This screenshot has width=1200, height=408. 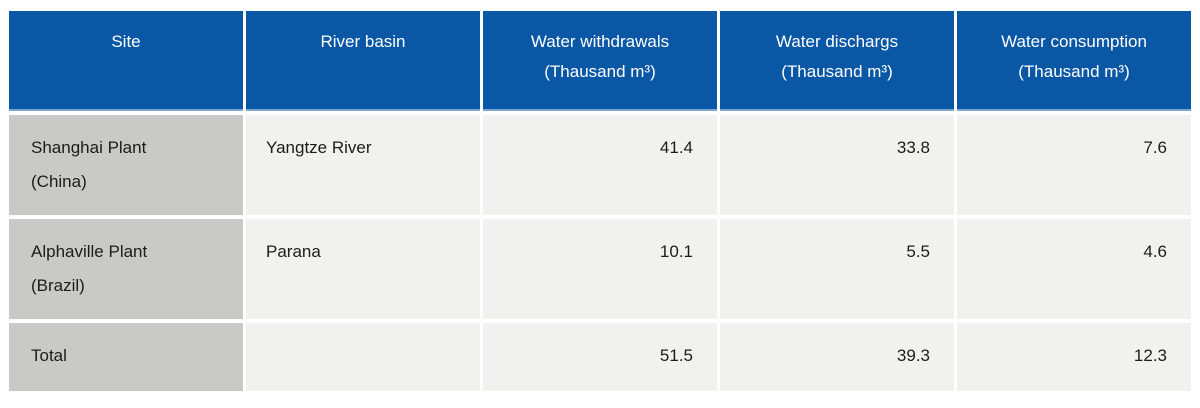 What do you see at coordinates (89, 251) in the screenshot?
I see `site-name: Alphaville Plant` at bounding box center [89, 251].